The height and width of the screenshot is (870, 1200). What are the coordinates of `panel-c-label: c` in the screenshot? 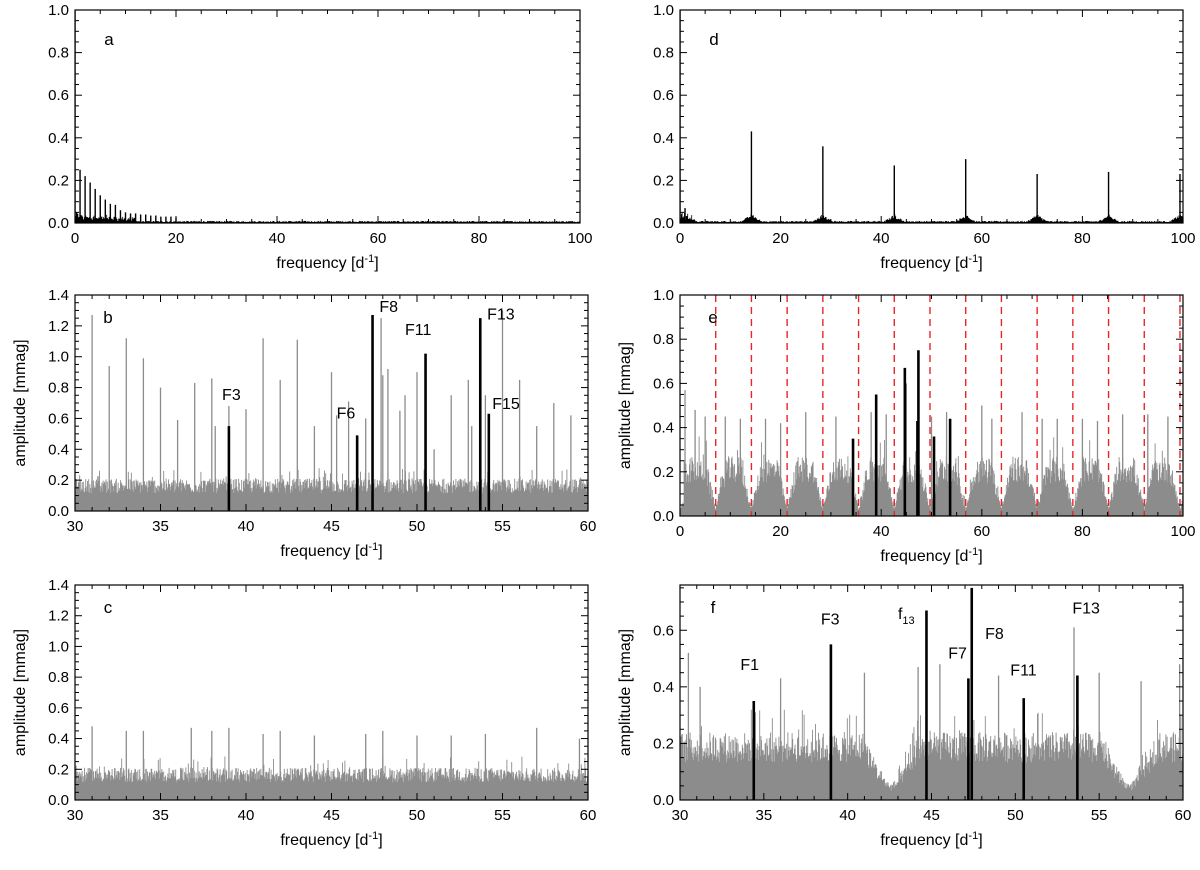 It's located at (108, 607).